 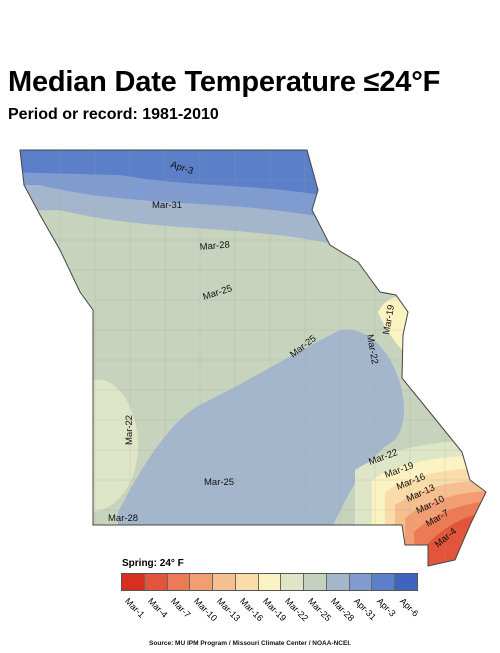 What do you see at coordinates (228, 610) in the screenshot?
I see `legend-label: Mar-13` at bounding box center [228, 610].